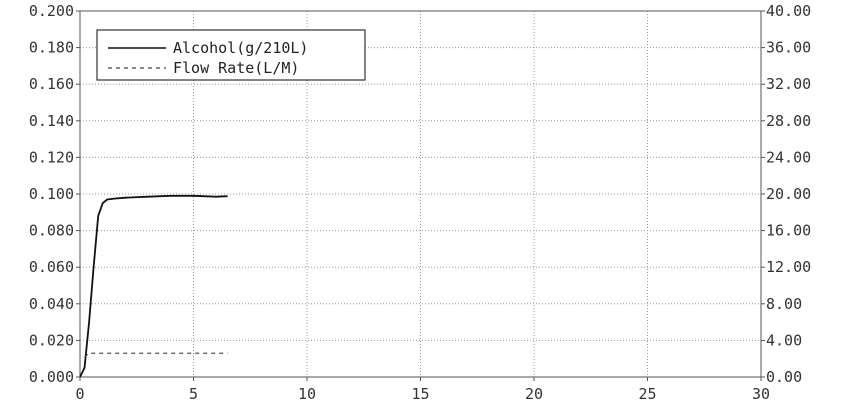  What do you see at coordinates (784, 304) in the screenshot?
I see `right-tick-label: 8.00` at bounding box center [784, 304].